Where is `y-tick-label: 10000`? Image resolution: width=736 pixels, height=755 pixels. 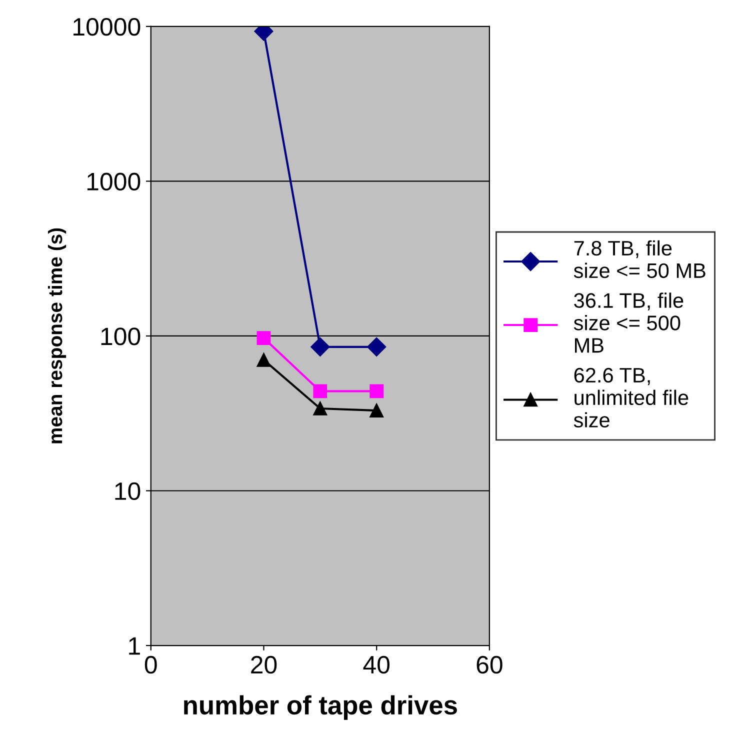
y-tick-label: 10000 is located at coordinates (107, 27).